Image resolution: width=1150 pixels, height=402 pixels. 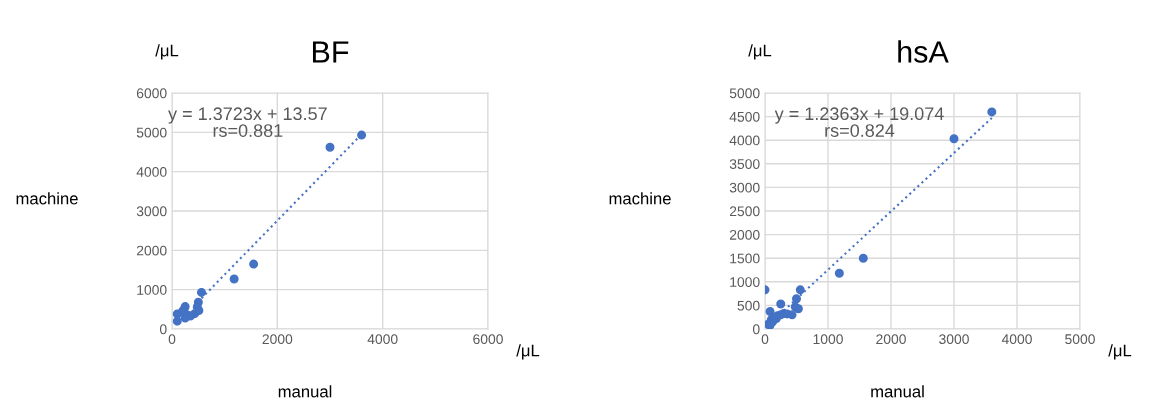 What do you see at coordinates (954, 339) in the screenshot?
I see `x-tick-label: 3000` at bounding box center [954, 339].